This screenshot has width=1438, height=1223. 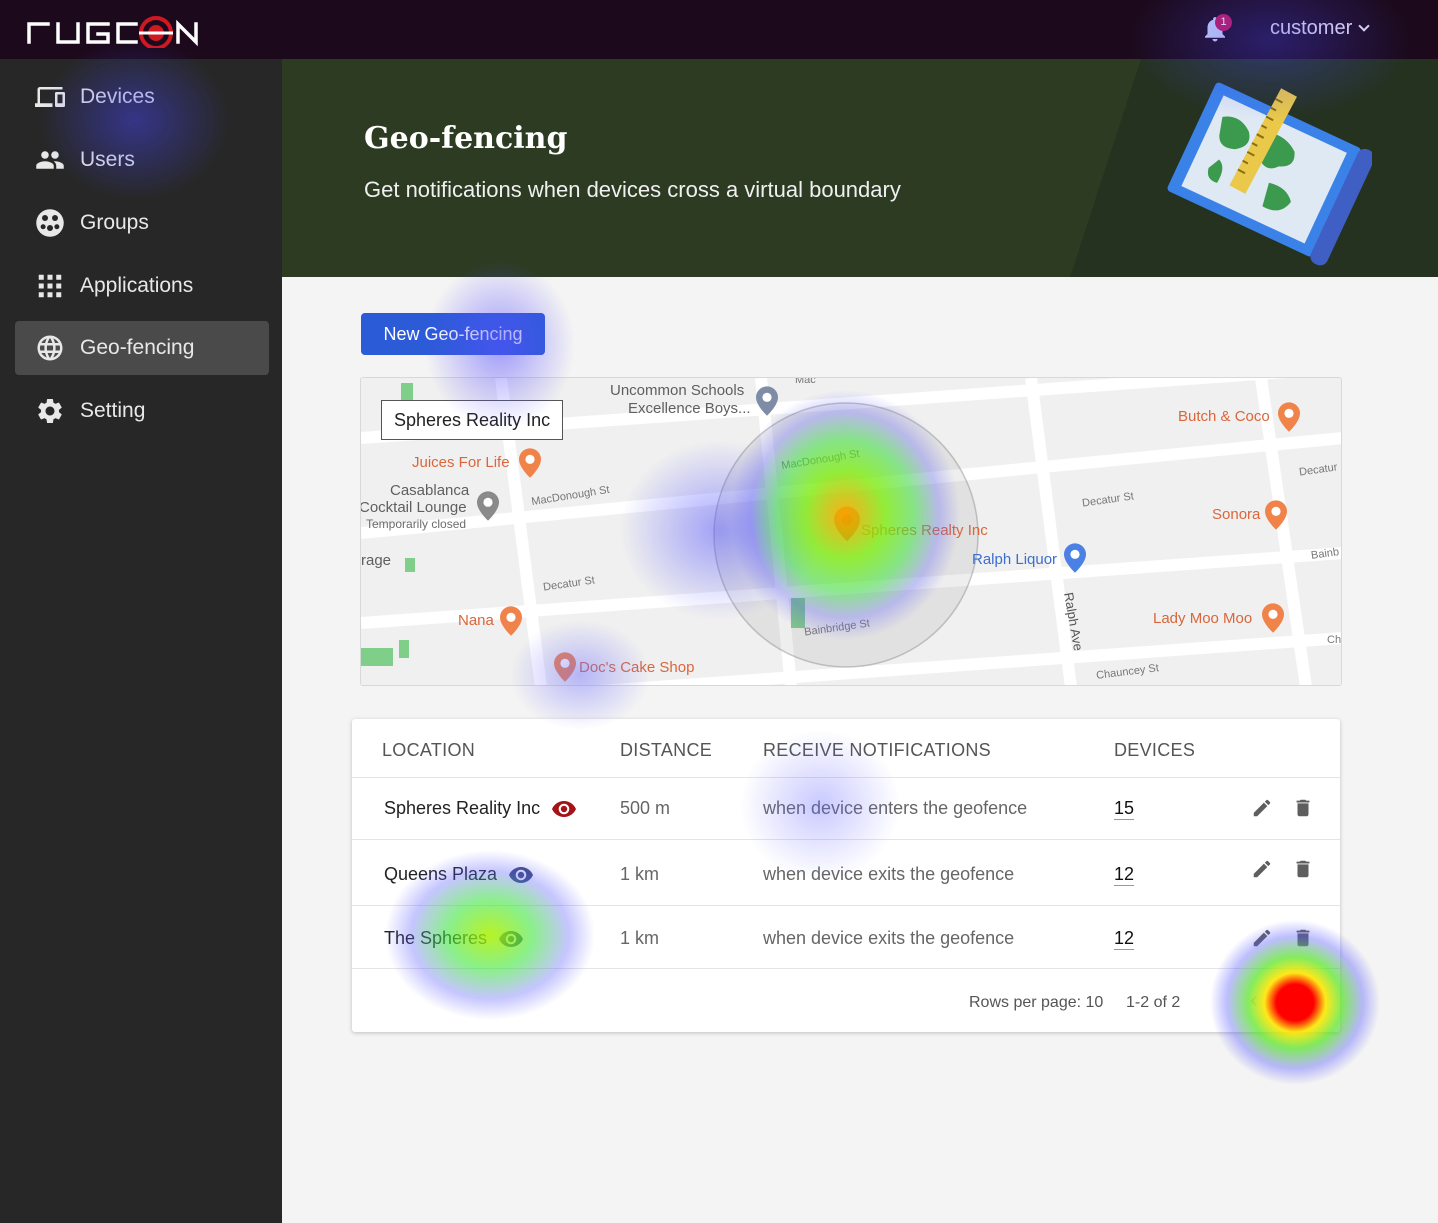 I want to click on sidebar-item-setting: Setting, so click(x=142, y=411).